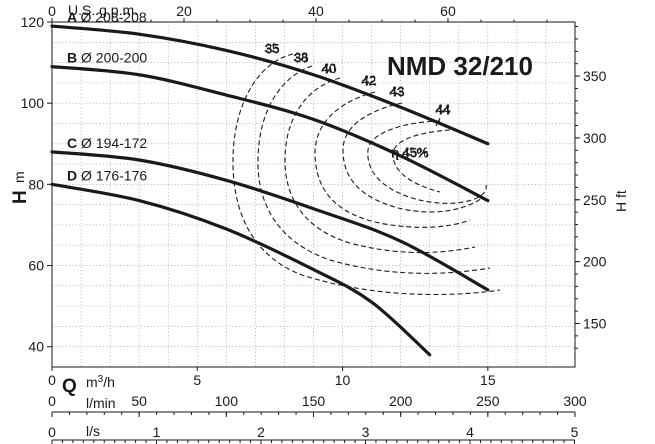 This screenshot has width=655, height=444. I want to click on hft-tick-label: 200, so click(595, 262).